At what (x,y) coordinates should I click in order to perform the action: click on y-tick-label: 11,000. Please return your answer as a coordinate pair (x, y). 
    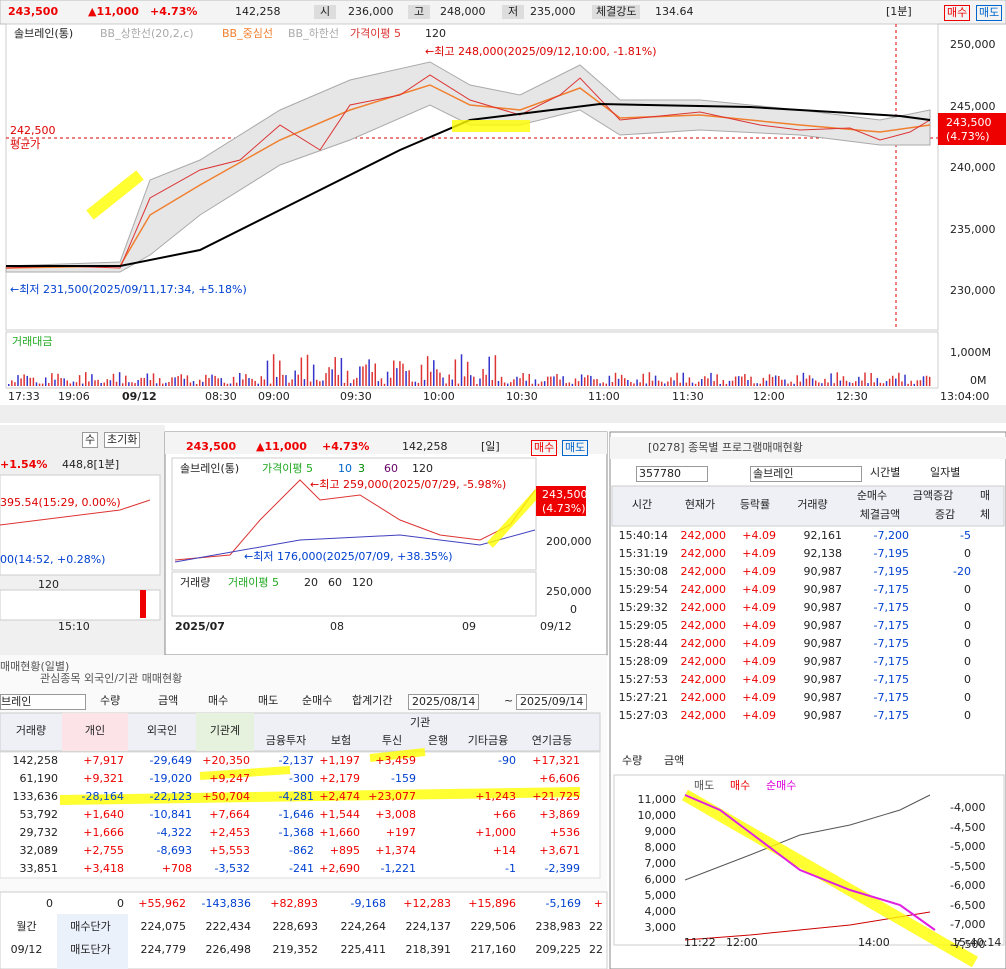
    Looking at the image, I should click on (657, 799).